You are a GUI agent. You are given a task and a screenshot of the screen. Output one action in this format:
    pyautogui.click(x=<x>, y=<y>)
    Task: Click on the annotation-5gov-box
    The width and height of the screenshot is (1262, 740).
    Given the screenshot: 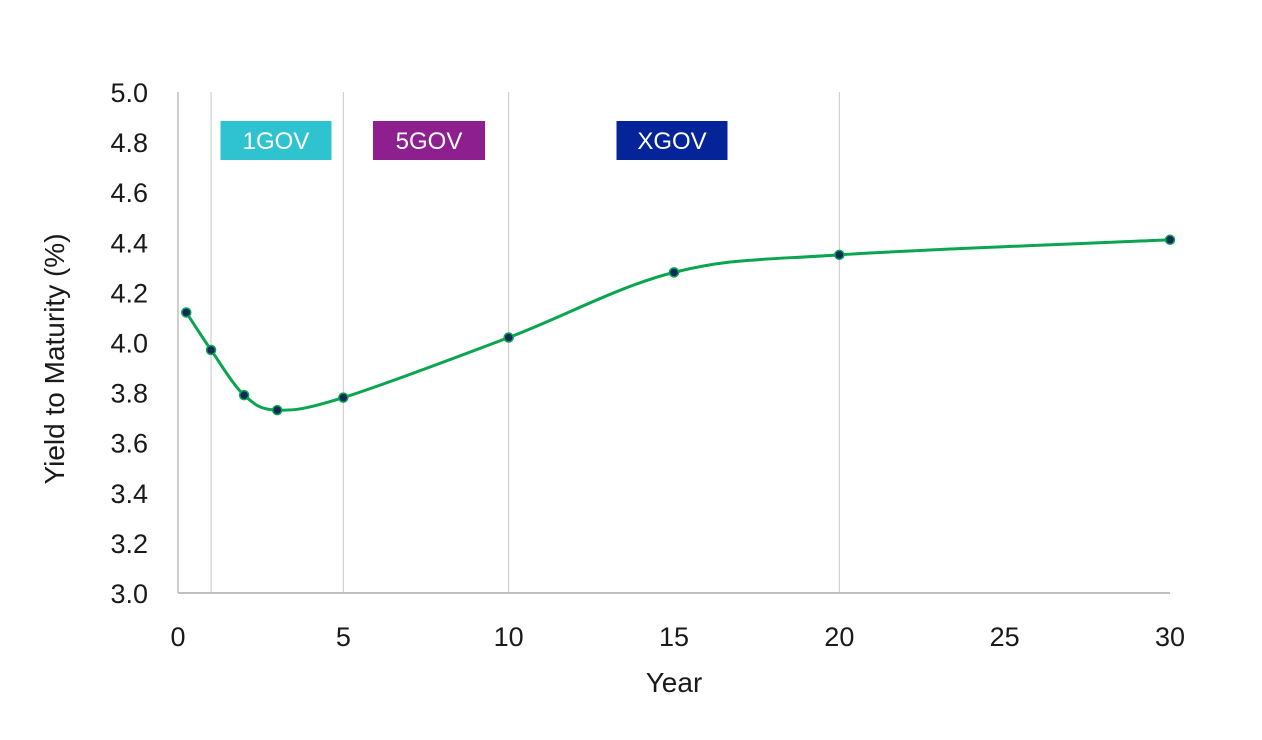 What is the action you would take?
    pyautogui.click(x=429, y=140)
    